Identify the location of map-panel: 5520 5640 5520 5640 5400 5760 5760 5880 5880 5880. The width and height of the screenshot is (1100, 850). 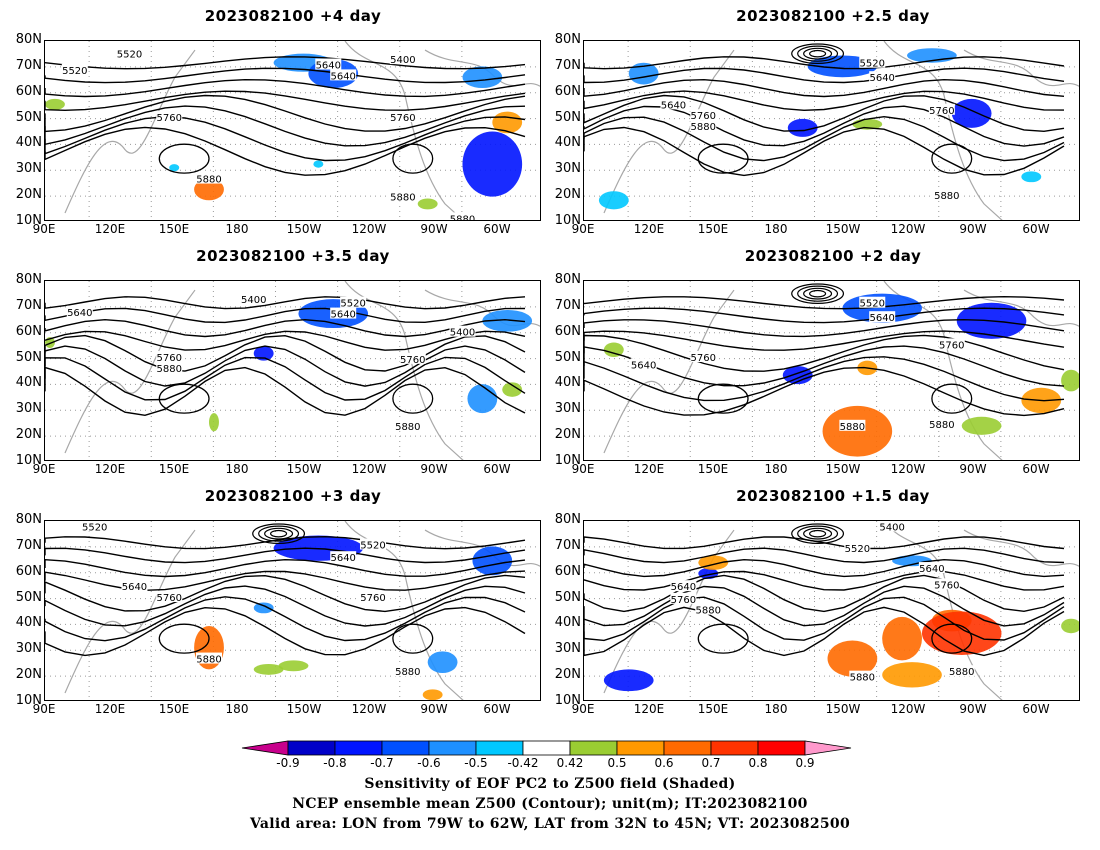
(292, 130).